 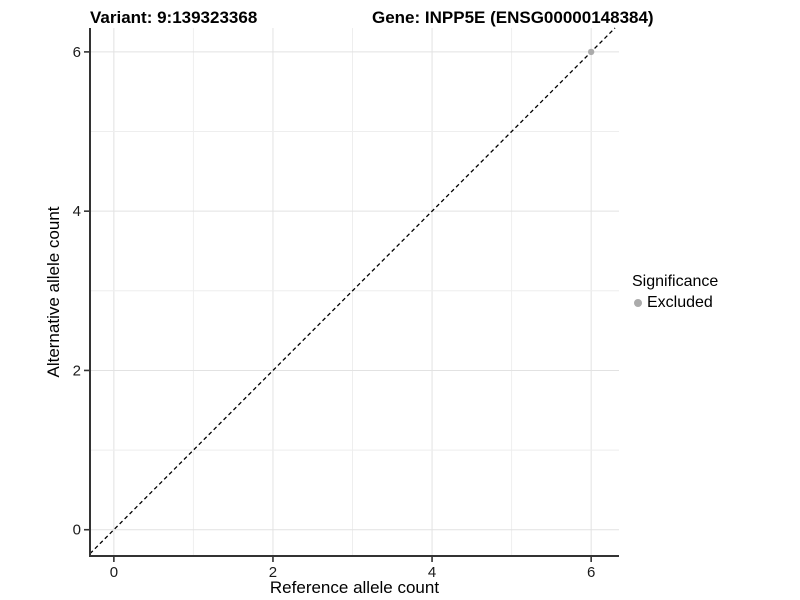 What do you see at coordinates (432, 572) in the screenshot?
I see `x-tick-label: 4` at bounding box center [432, 572].